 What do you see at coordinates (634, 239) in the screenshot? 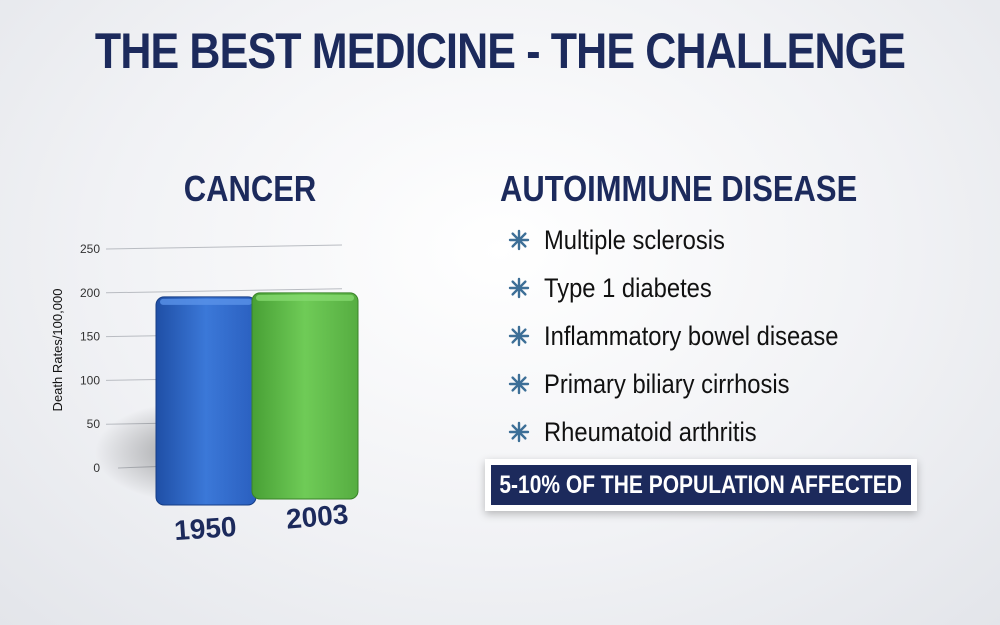
I see `list-item-label: Multiple sclerosis` at bounding box center [634, 239].